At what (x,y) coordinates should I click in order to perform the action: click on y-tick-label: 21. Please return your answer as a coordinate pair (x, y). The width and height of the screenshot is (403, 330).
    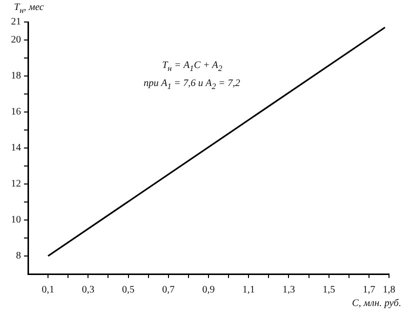
    Looking at the image, I should click on (16, 22).